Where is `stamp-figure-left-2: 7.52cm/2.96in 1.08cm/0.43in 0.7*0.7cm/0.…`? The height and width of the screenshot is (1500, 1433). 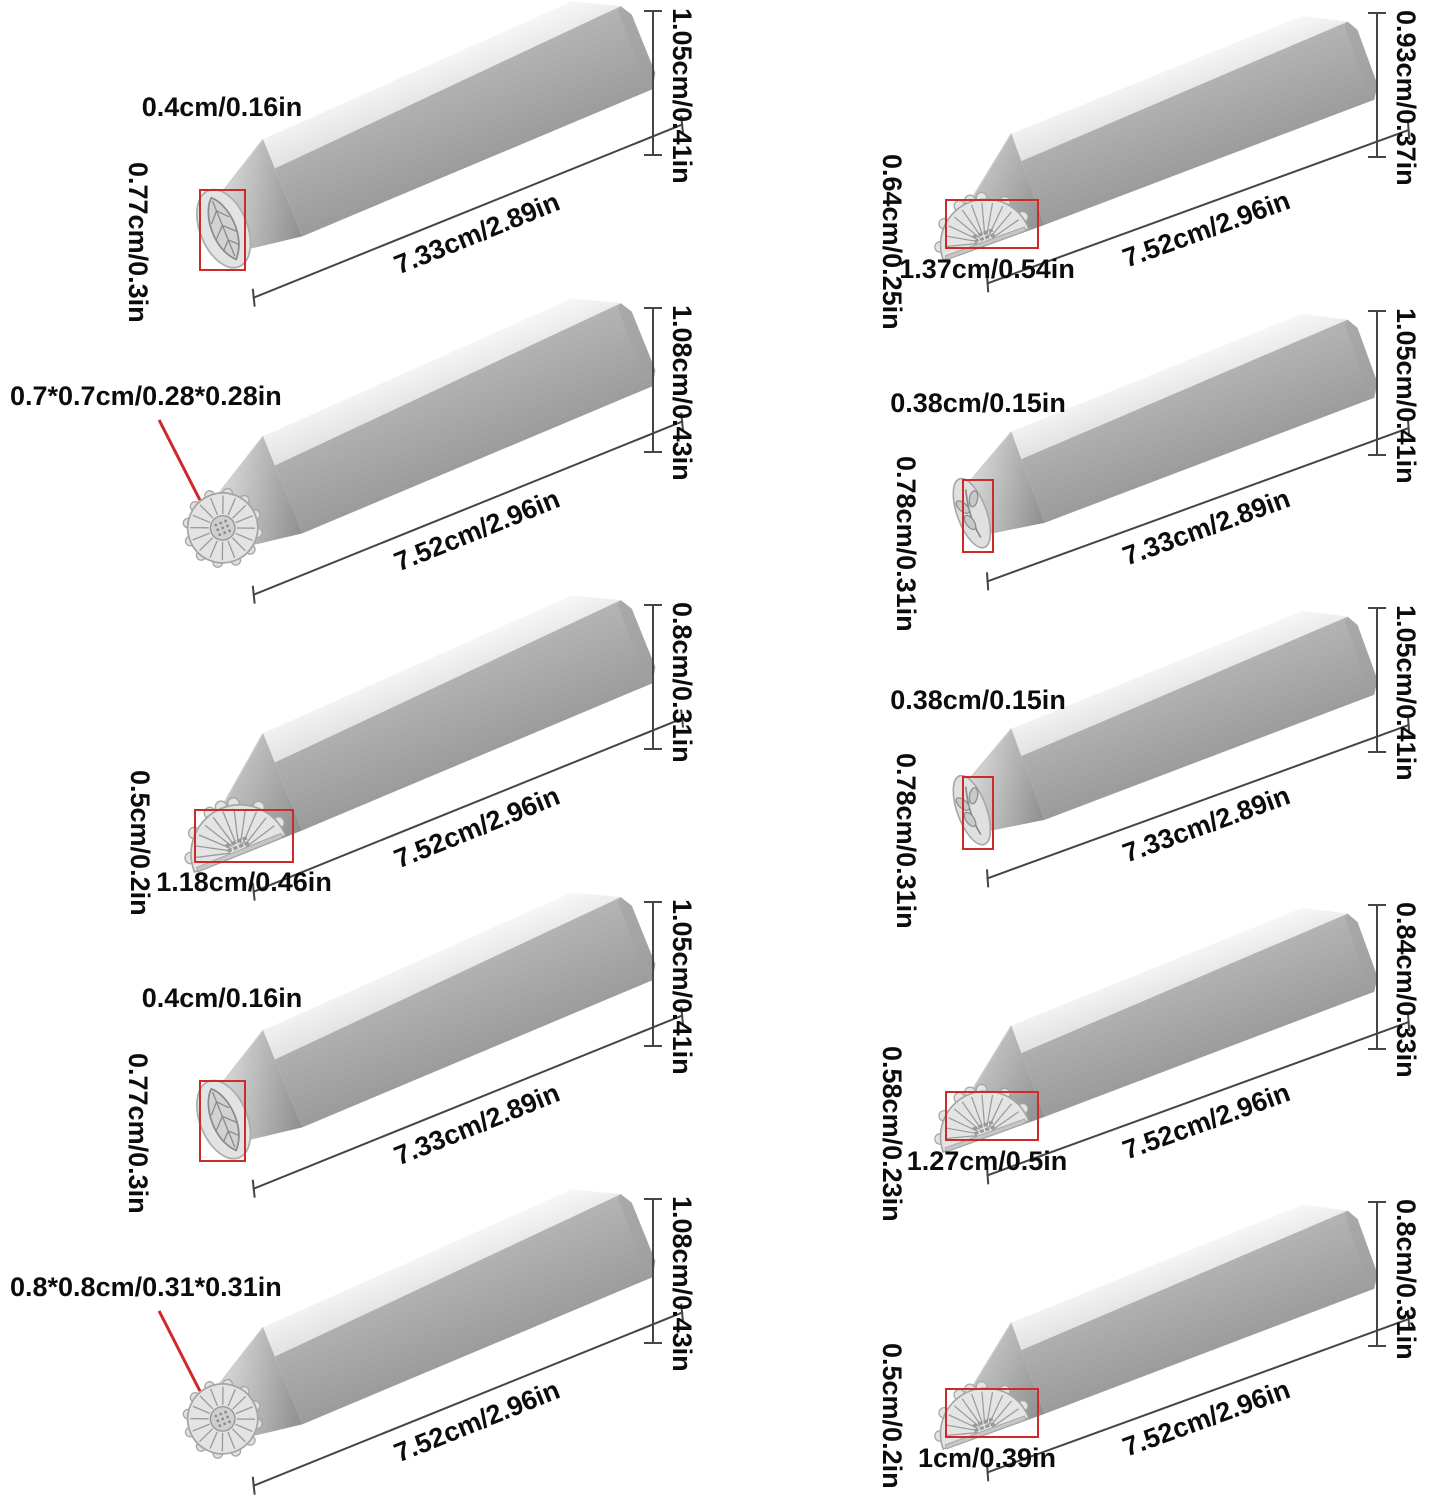
stamp-figure-left-2: 7.52cm/2.96in 1.08cm/0.43in 0.7*0.7cm/0.… is located at coordinates (368, 437).